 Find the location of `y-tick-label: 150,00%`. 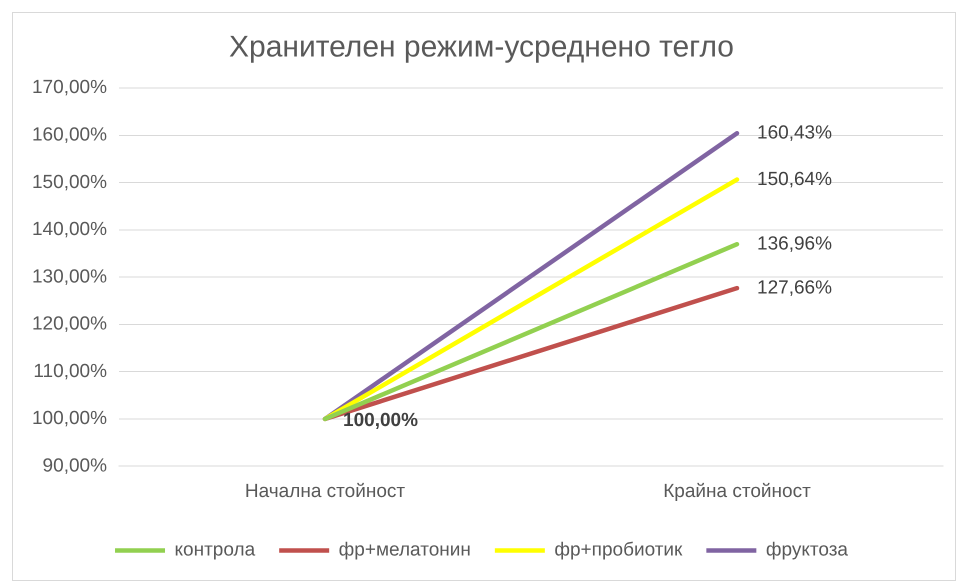

y-tick-label: 150,00% is located at coordinates (70, 182).